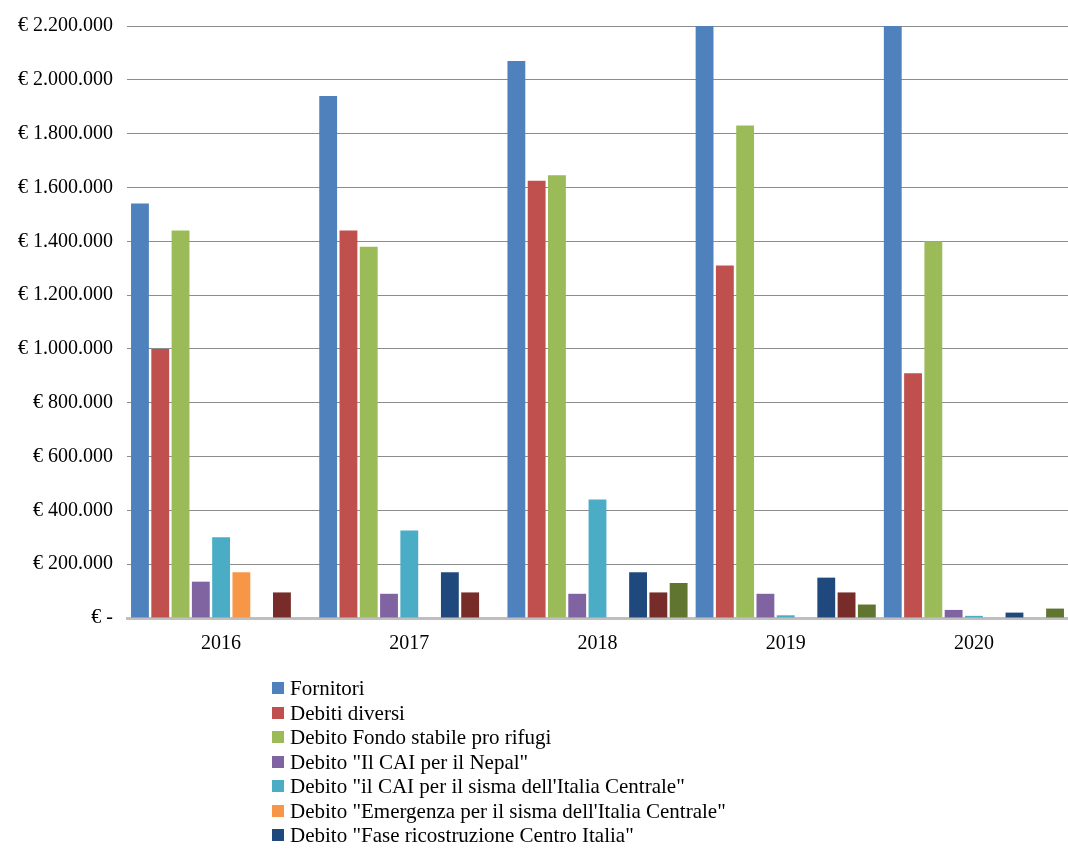  Describe the element at coordinates (785, 642) in the screenshot. I see `x-tick-label: 2019` at that location.